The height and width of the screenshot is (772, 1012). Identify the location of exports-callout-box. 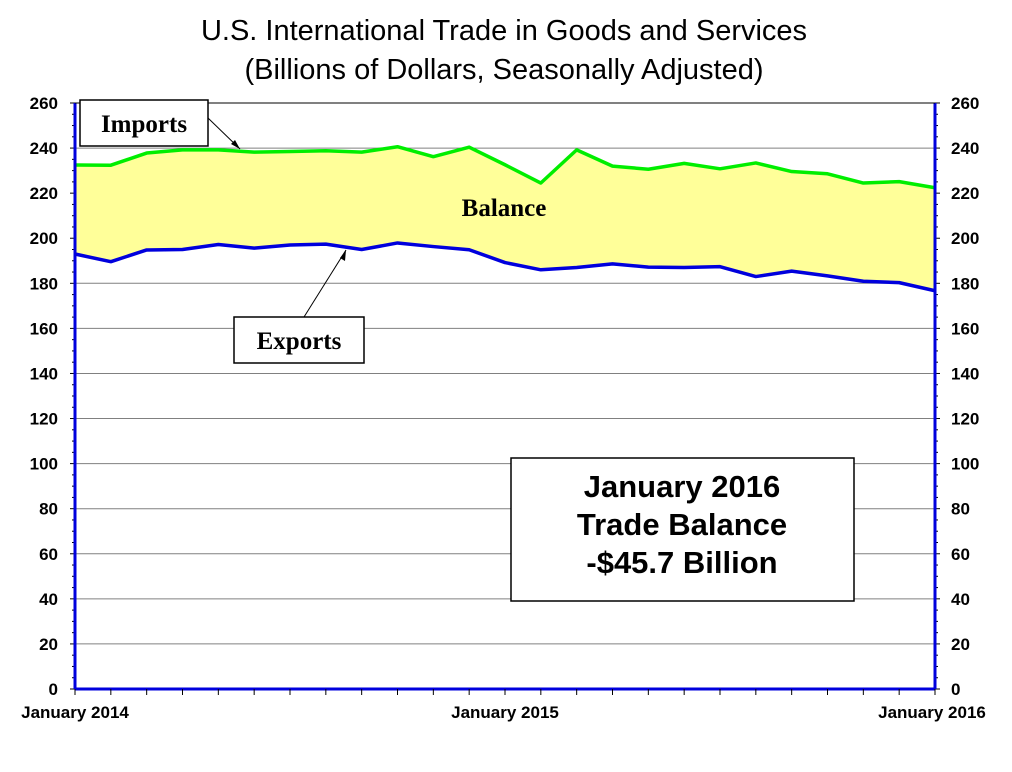
(299, 340).